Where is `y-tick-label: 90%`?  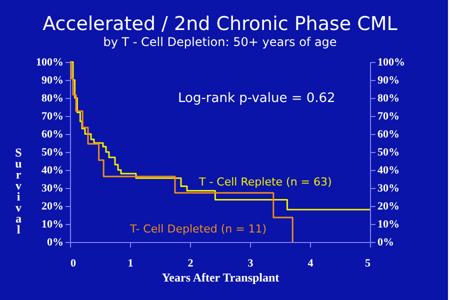 y-tick-label: 90% is located at coordinates (53, 80).